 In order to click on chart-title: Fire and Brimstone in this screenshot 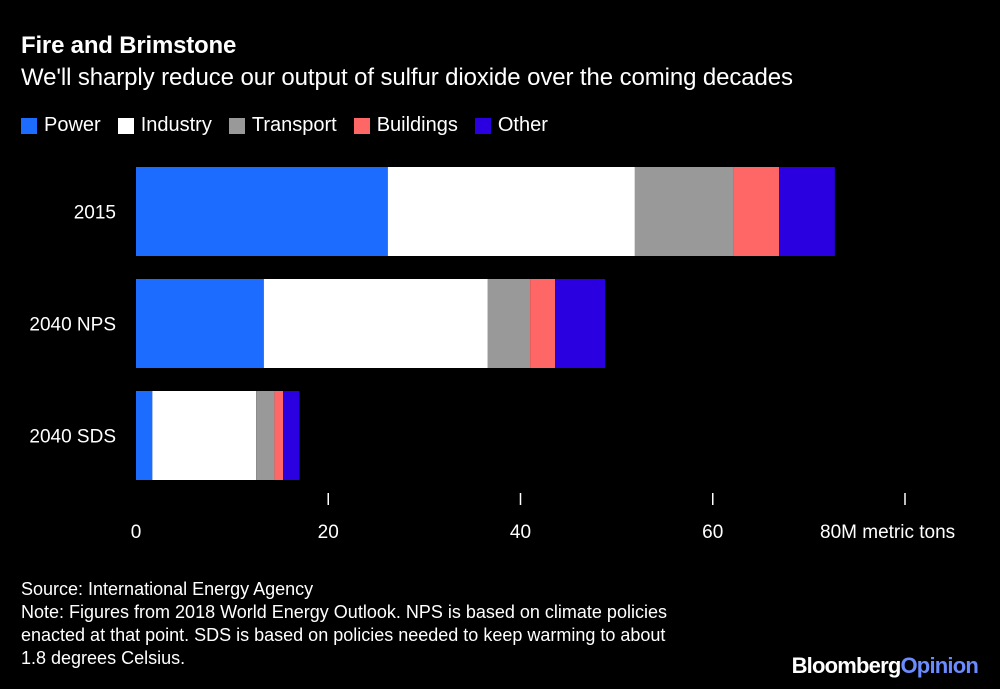, I will do `click(129, 45)`.